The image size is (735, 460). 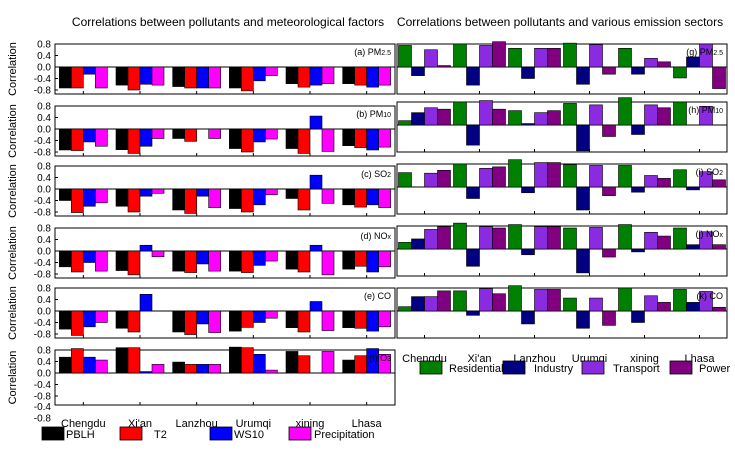 I want to click on bar-chengdu-industry, so click(x=418, y=244).